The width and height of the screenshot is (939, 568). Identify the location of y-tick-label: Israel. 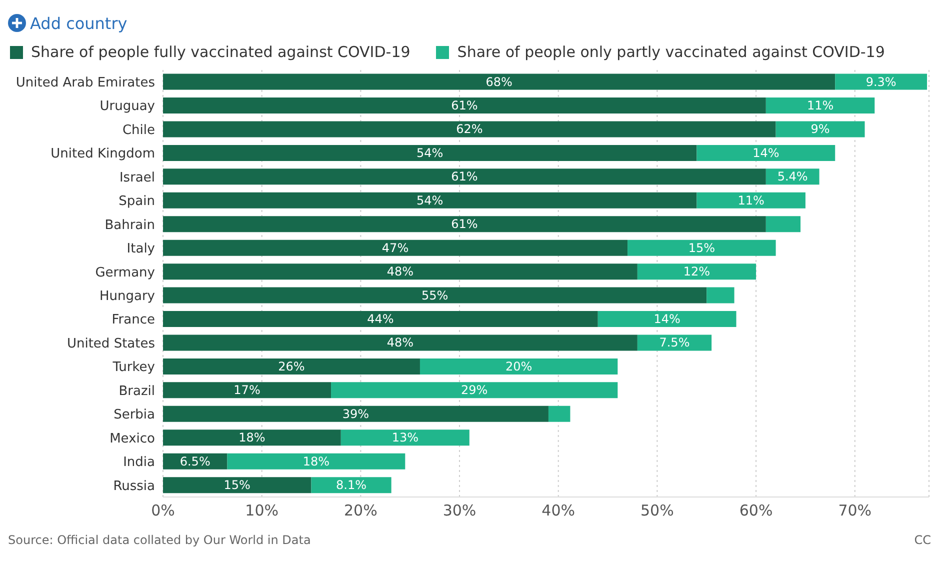
(137, 178).